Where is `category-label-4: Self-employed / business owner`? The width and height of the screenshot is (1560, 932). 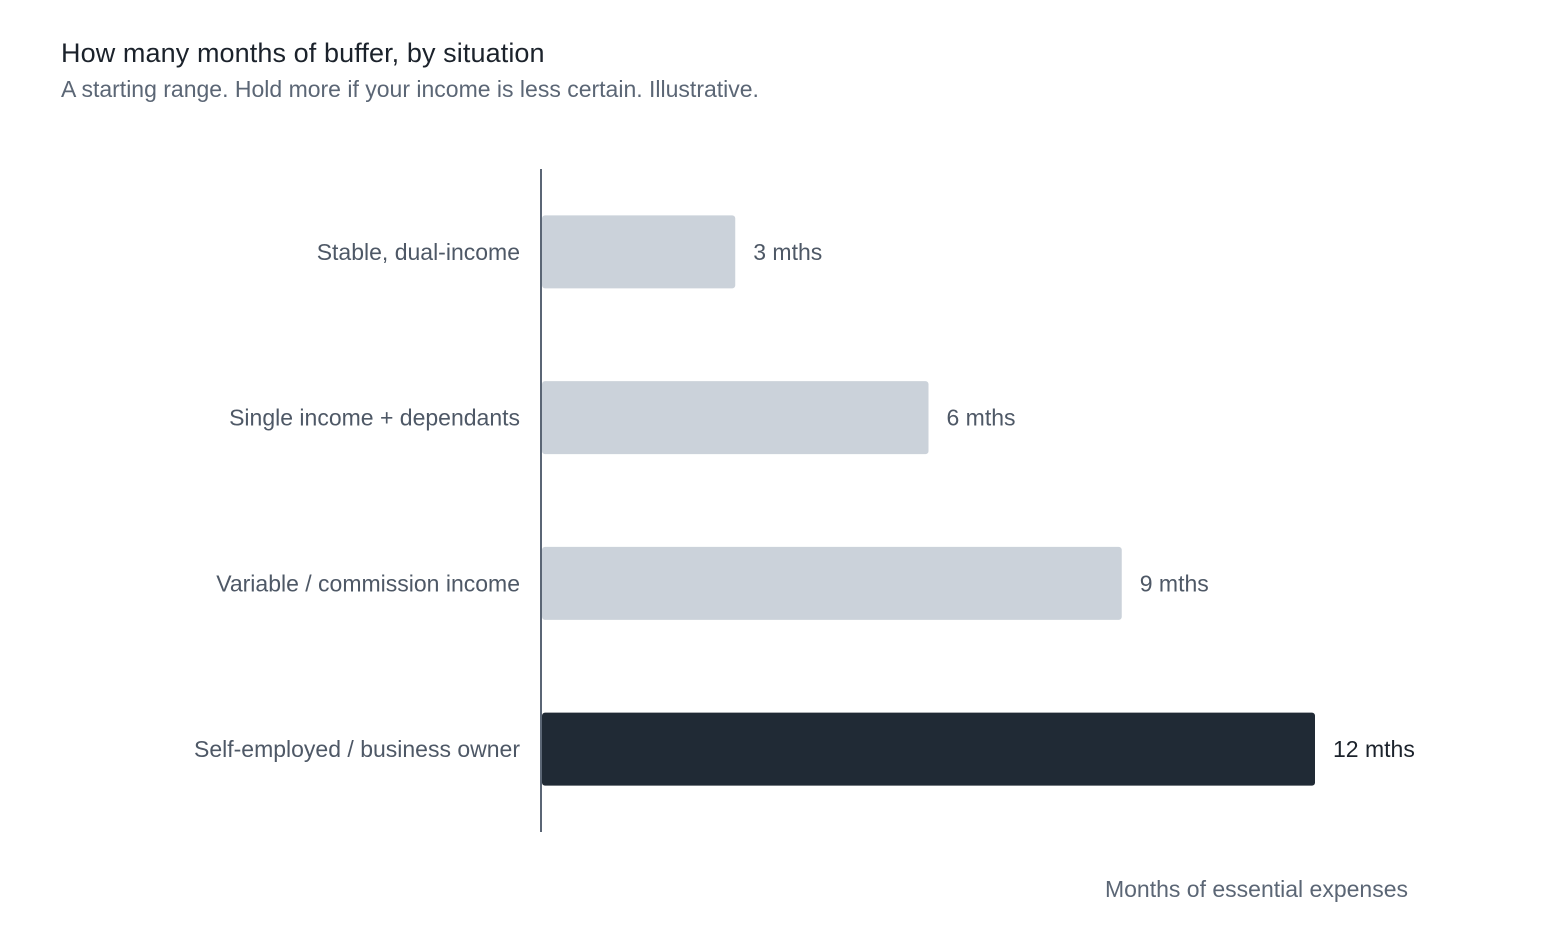
category-label-4: Self-employed / business owner is located at coordinates (357, 749).